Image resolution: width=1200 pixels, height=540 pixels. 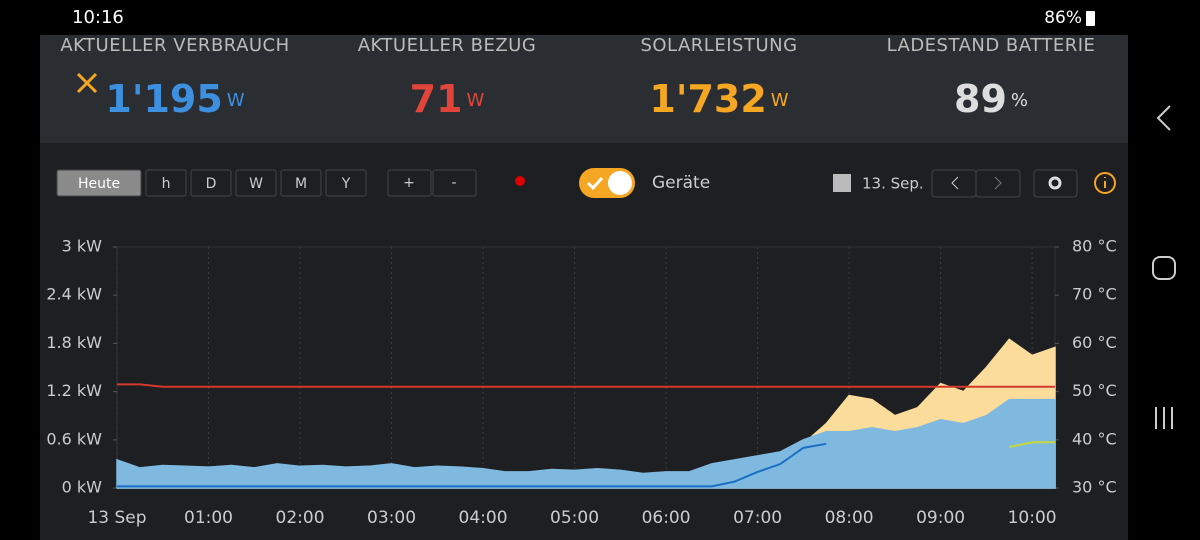 What do you see at coordinates (666, 518) in the screenshot?
I see `x-tick-label: 06:00` at bounding box center [666, 518].